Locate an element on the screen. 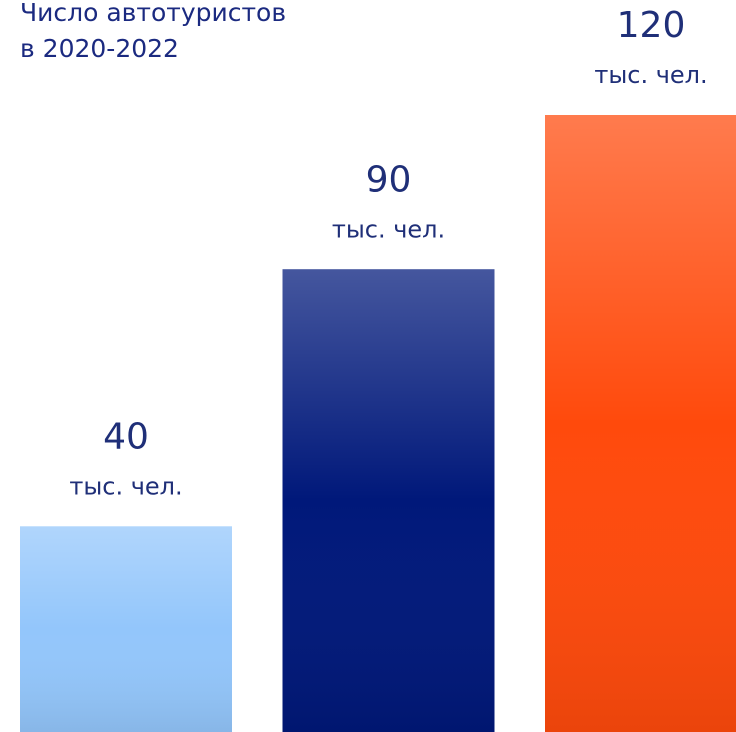  chart-title: в 2020-2022 is located at coordinates (99, 48).